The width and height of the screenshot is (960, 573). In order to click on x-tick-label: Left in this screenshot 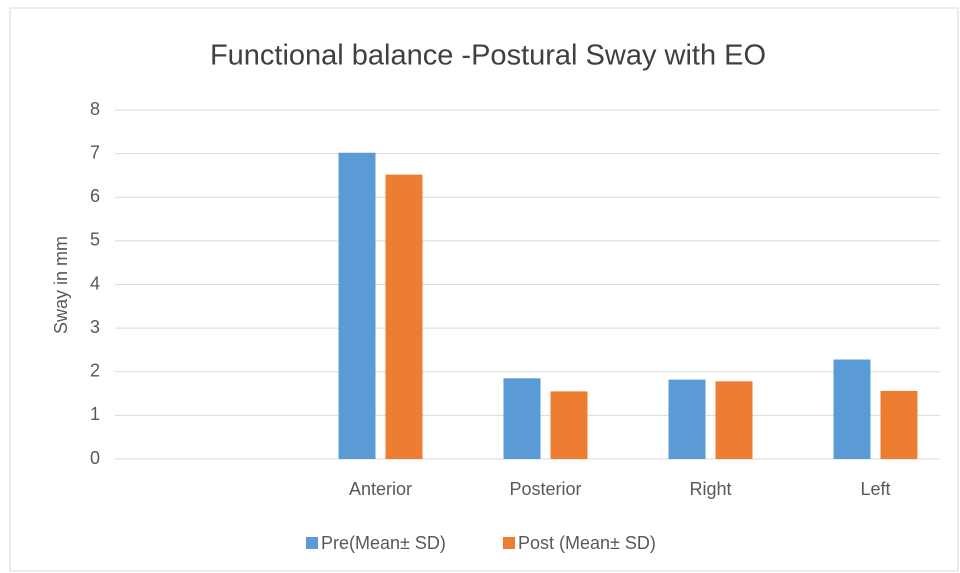, I will do `click(875, 489)`.